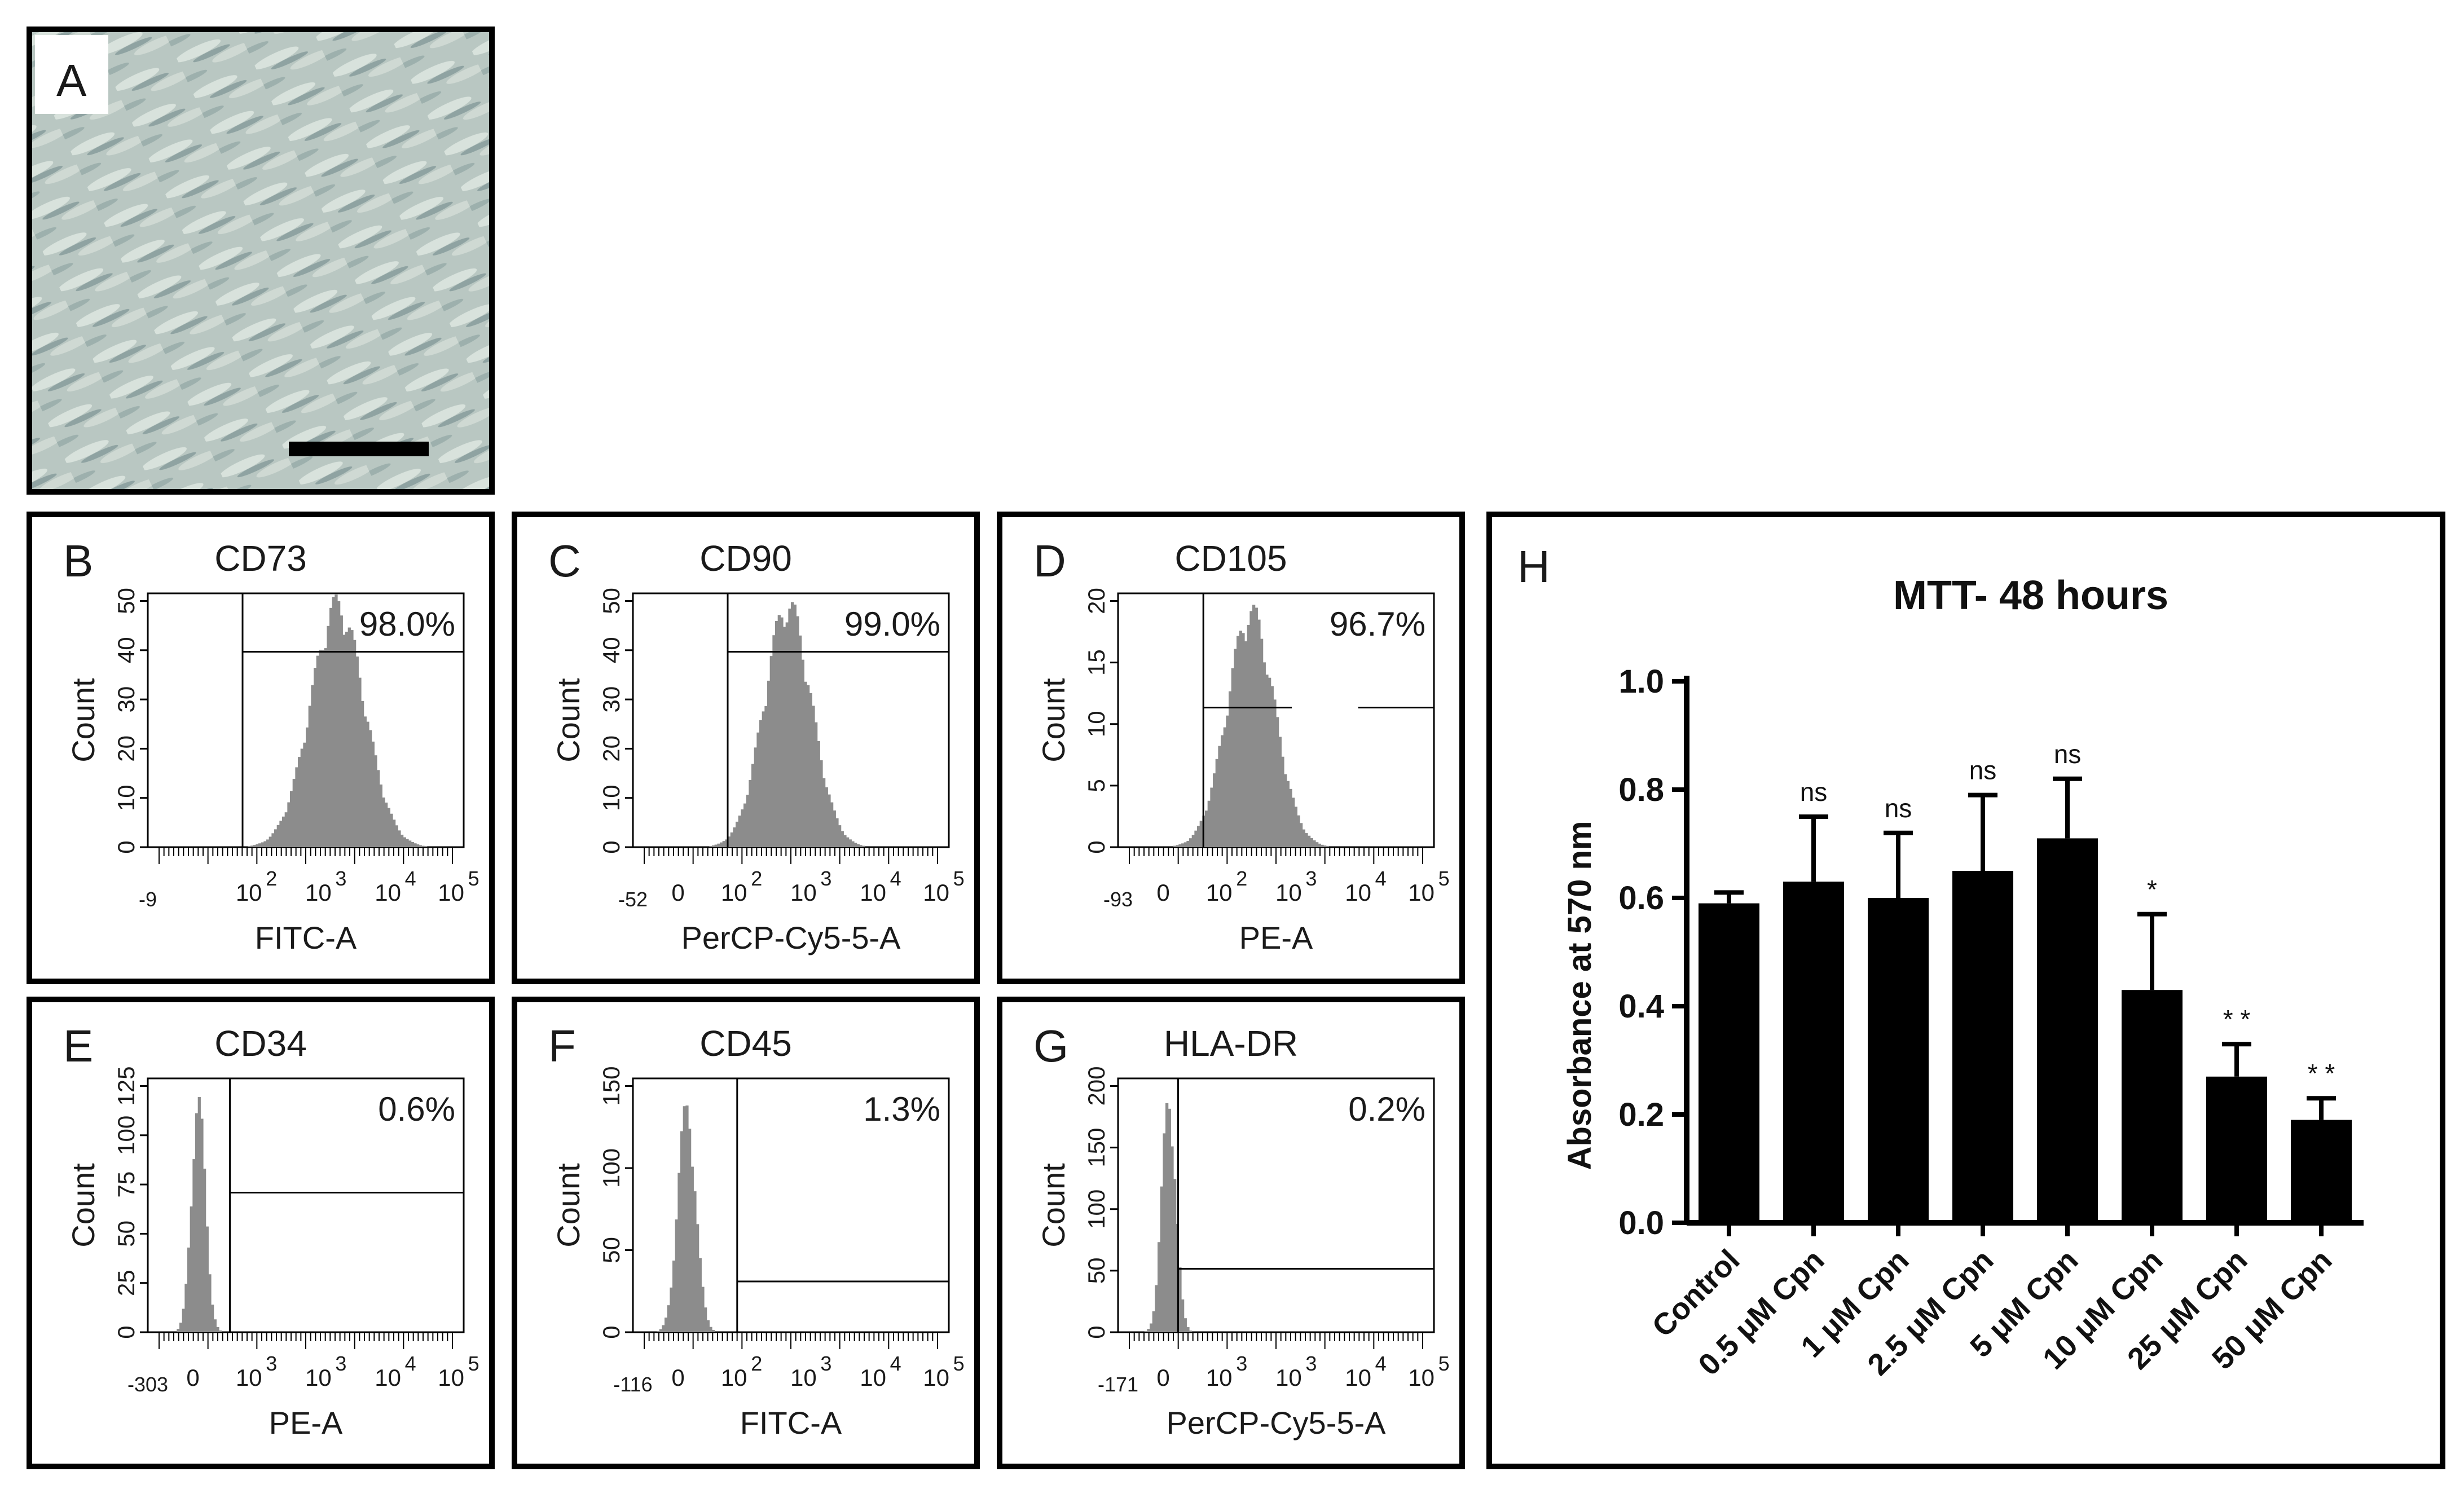 The height and width of the screenshot is (1489, 2464). Describe the element at coordinates (1049, 561) in the screenshot. I see `flow-panel-label: D` at that location.